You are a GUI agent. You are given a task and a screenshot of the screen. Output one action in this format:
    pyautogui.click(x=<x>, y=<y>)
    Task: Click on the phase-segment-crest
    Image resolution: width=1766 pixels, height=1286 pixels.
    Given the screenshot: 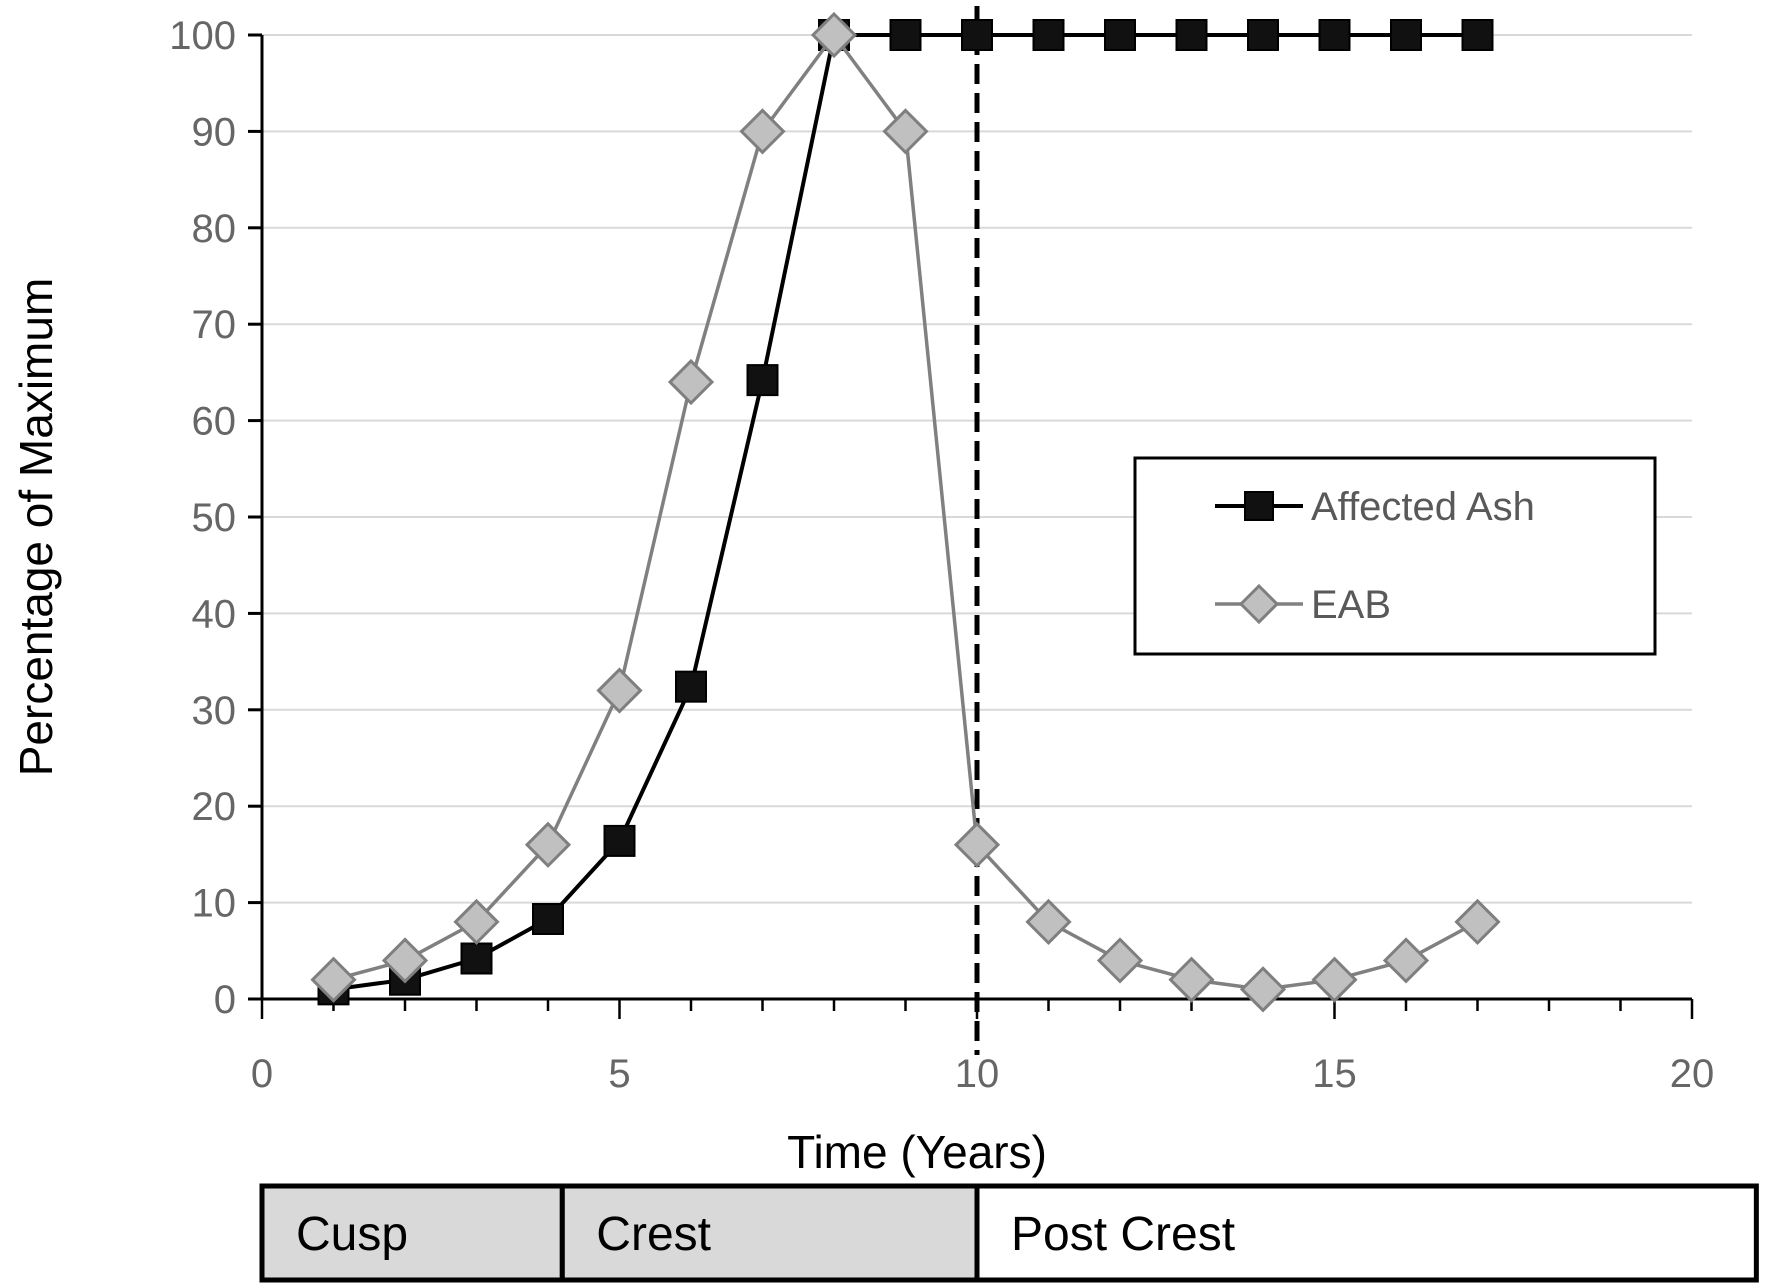 What is the action you would take?
    pyautogui.click(x=769, y=1233)
    